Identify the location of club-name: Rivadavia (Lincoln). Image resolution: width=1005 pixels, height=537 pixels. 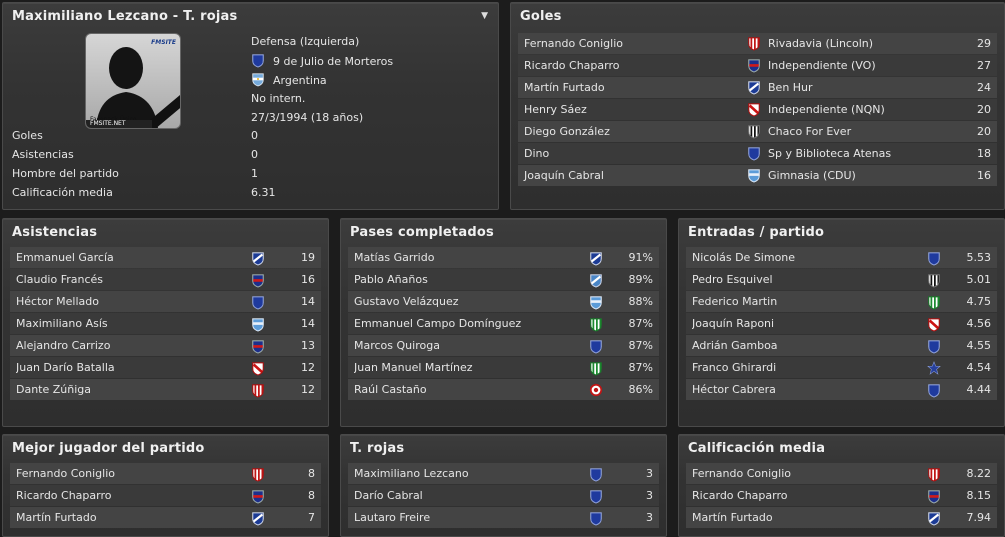
(821, 43).